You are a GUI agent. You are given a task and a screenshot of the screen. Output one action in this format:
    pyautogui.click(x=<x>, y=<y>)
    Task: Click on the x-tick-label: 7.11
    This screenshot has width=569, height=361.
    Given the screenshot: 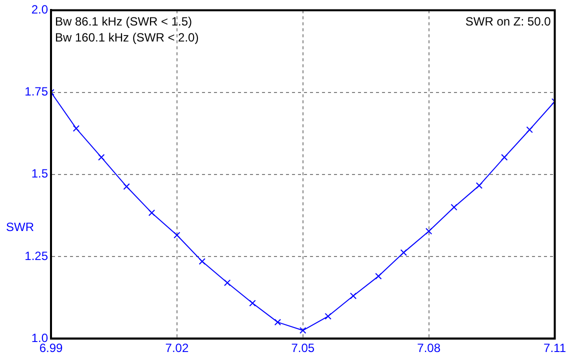 What is the action you would take?
    pyautogui.click(x=555, y=348)
    